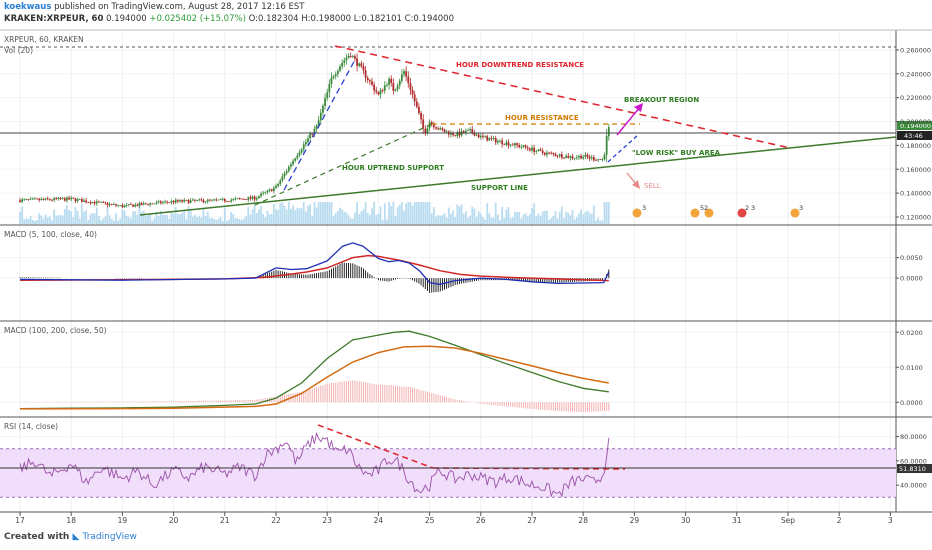 This screenshot has width=932, height=550. Describe the element at coordinates (915, 50) in the screenshot. I see `y-tick-label: 0.260000` at that location.